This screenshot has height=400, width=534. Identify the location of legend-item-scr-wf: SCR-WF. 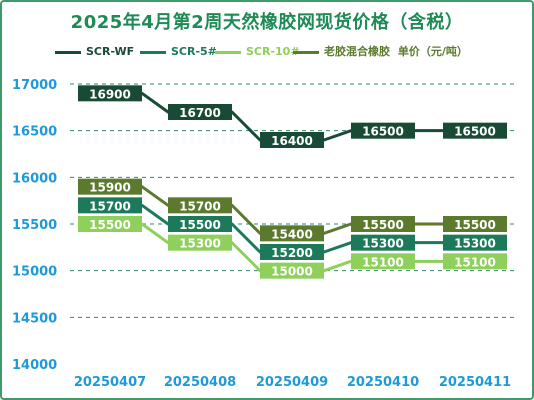
(94, 52).